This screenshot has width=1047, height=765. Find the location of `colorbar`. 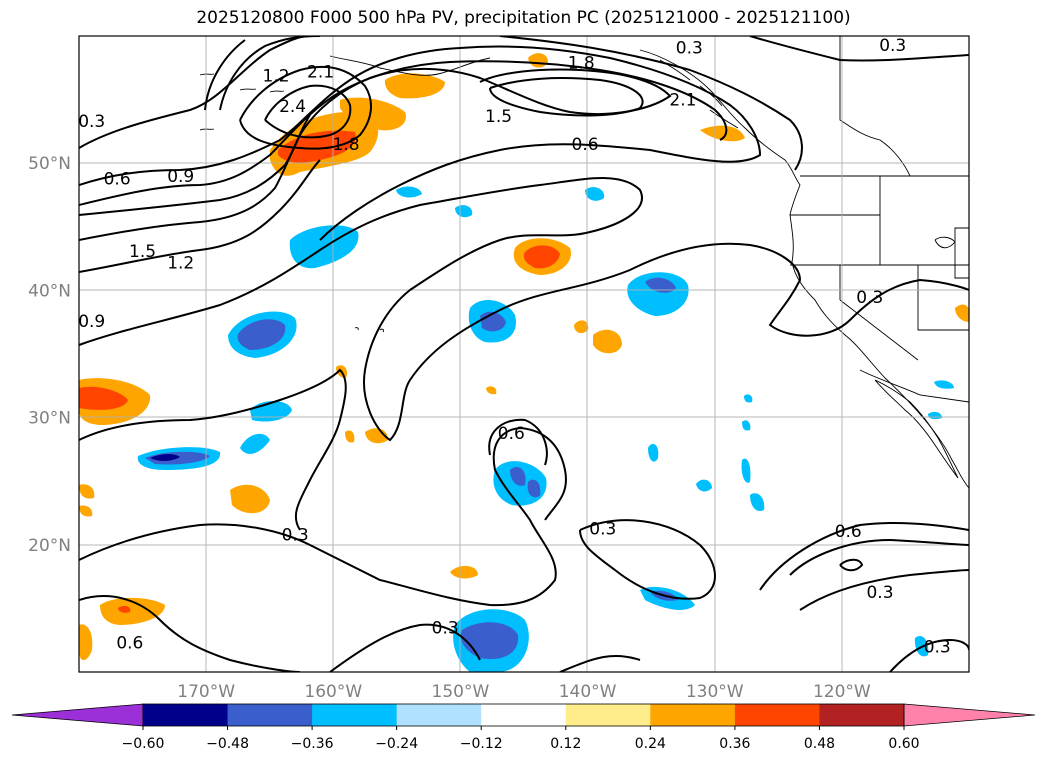

colorbar is located at coordinates (523, 716).